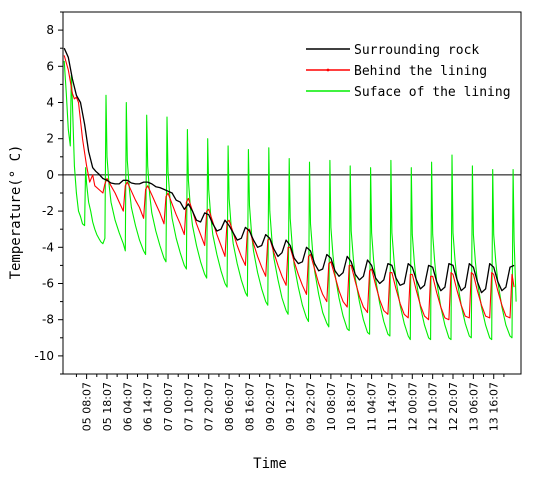  What do you see at coordinates (412, 406) in the screenshot?
I see `x-tick-label: 12 00:07` at bounding box center [412, 406].